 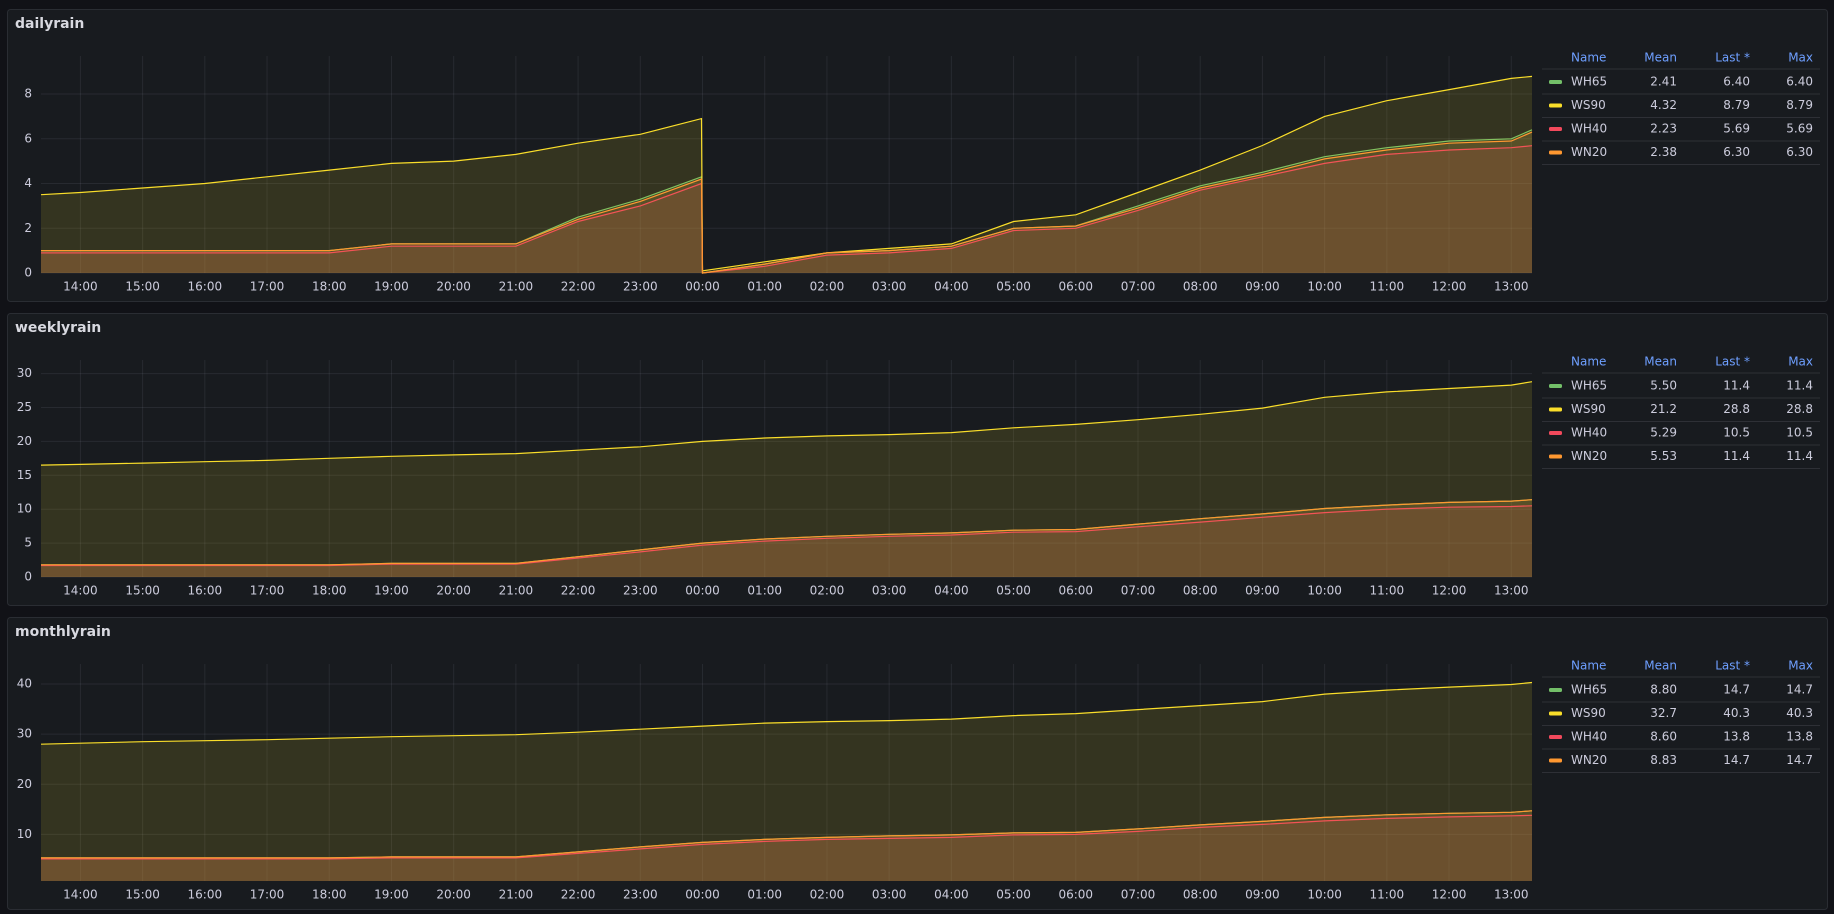 I want to click on legend-stat: 10.5, so click(x=1799, y=433).